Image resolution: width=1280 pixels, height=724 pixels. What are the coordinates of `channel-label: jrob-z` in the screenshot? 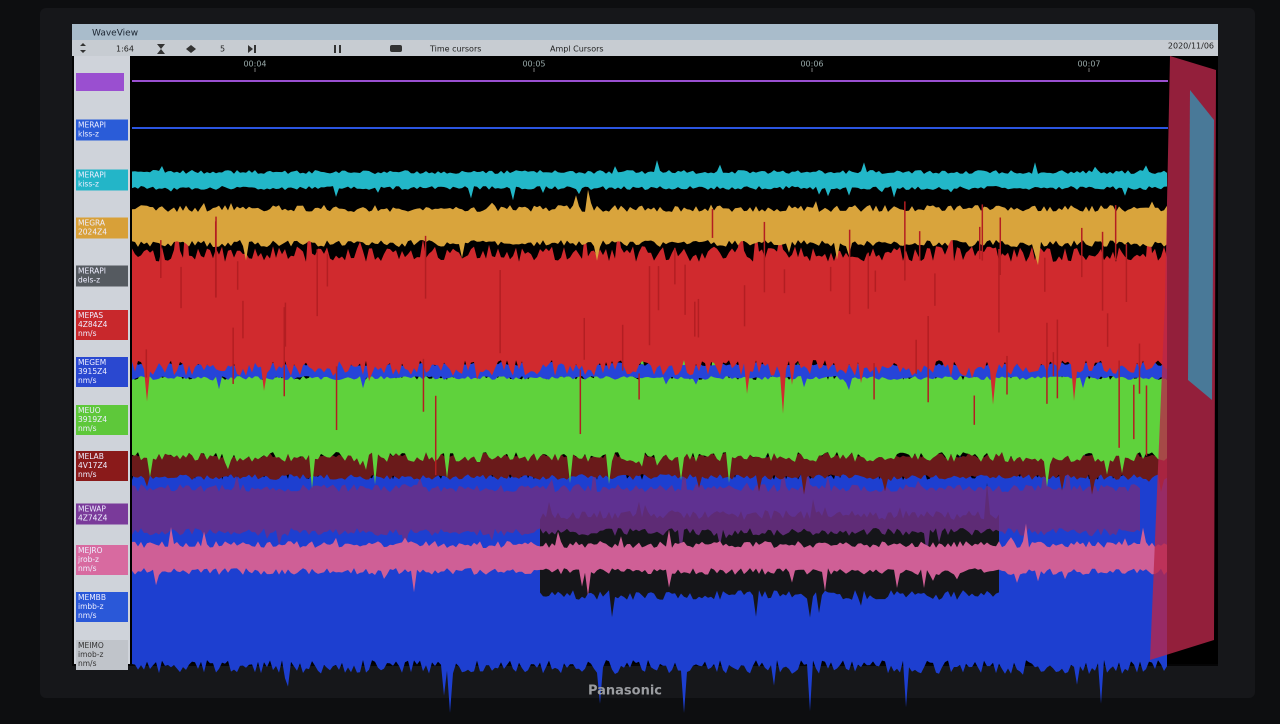 It's located at (88, 559).